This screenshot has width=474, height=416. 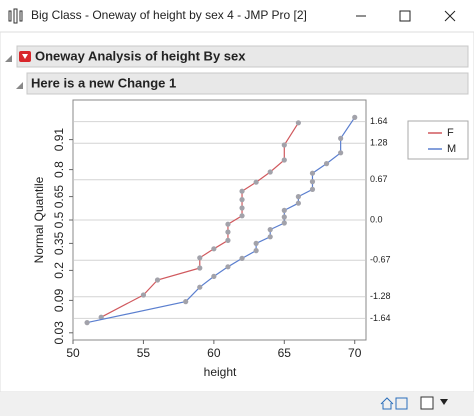 I want to click on y-tick-label: 0.2, so click(x=59, y=270).